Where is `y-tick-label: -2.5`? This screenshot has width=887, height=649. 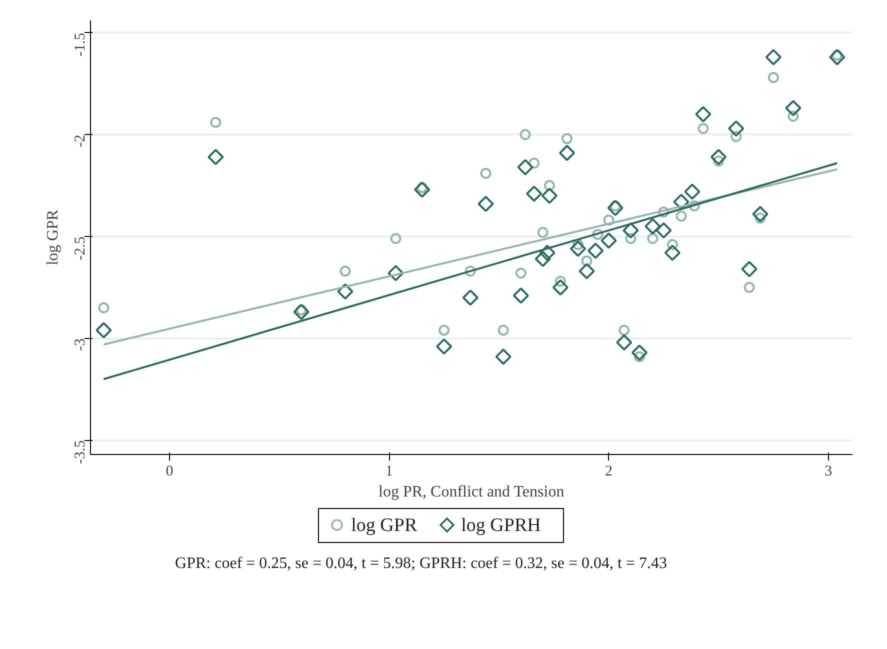 y-tick-label: -2.5 is located at coordinates (80, 248).